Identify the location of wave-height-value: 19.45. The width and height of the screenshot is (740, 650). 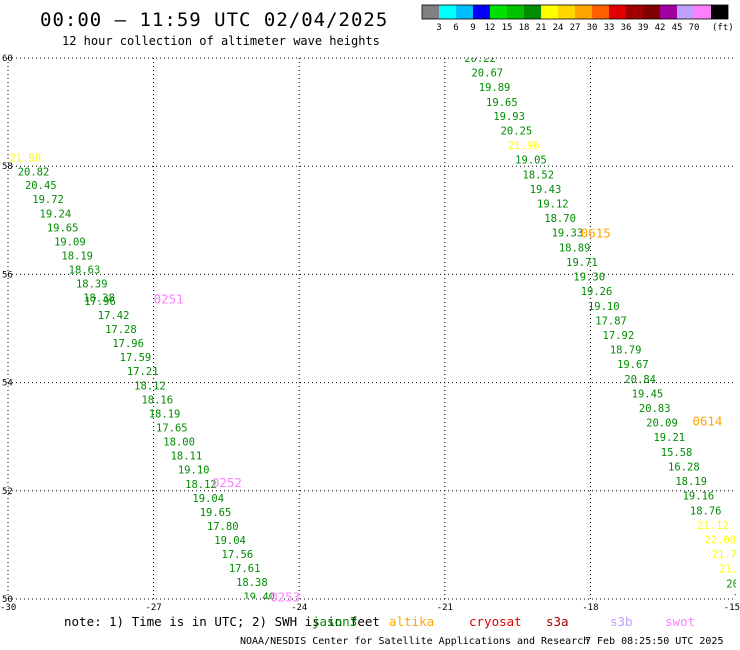
(648, 394).